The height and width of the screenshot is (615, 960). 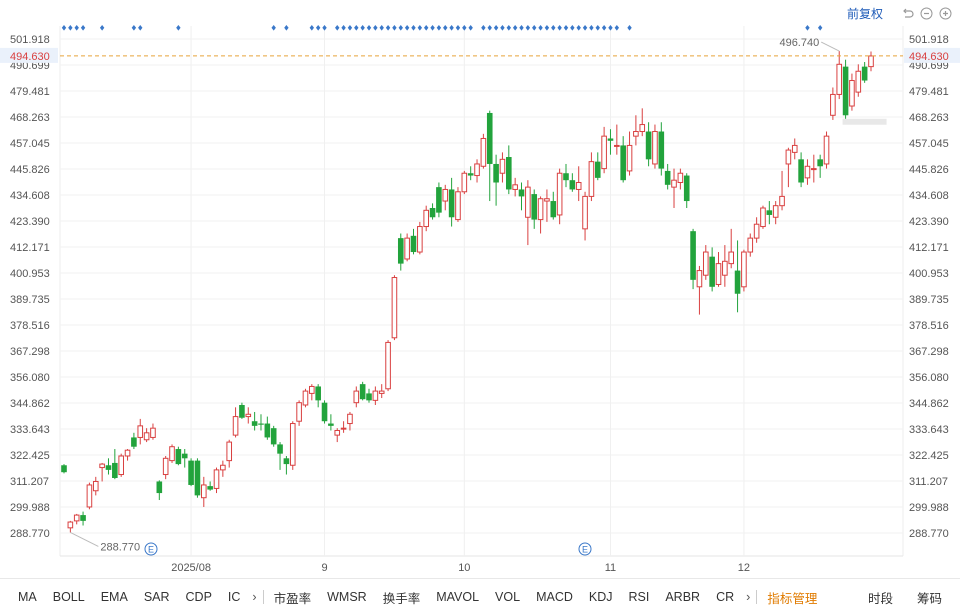 I want to click on y-tick-label-right: 344.862, so click(x=929, y=404).